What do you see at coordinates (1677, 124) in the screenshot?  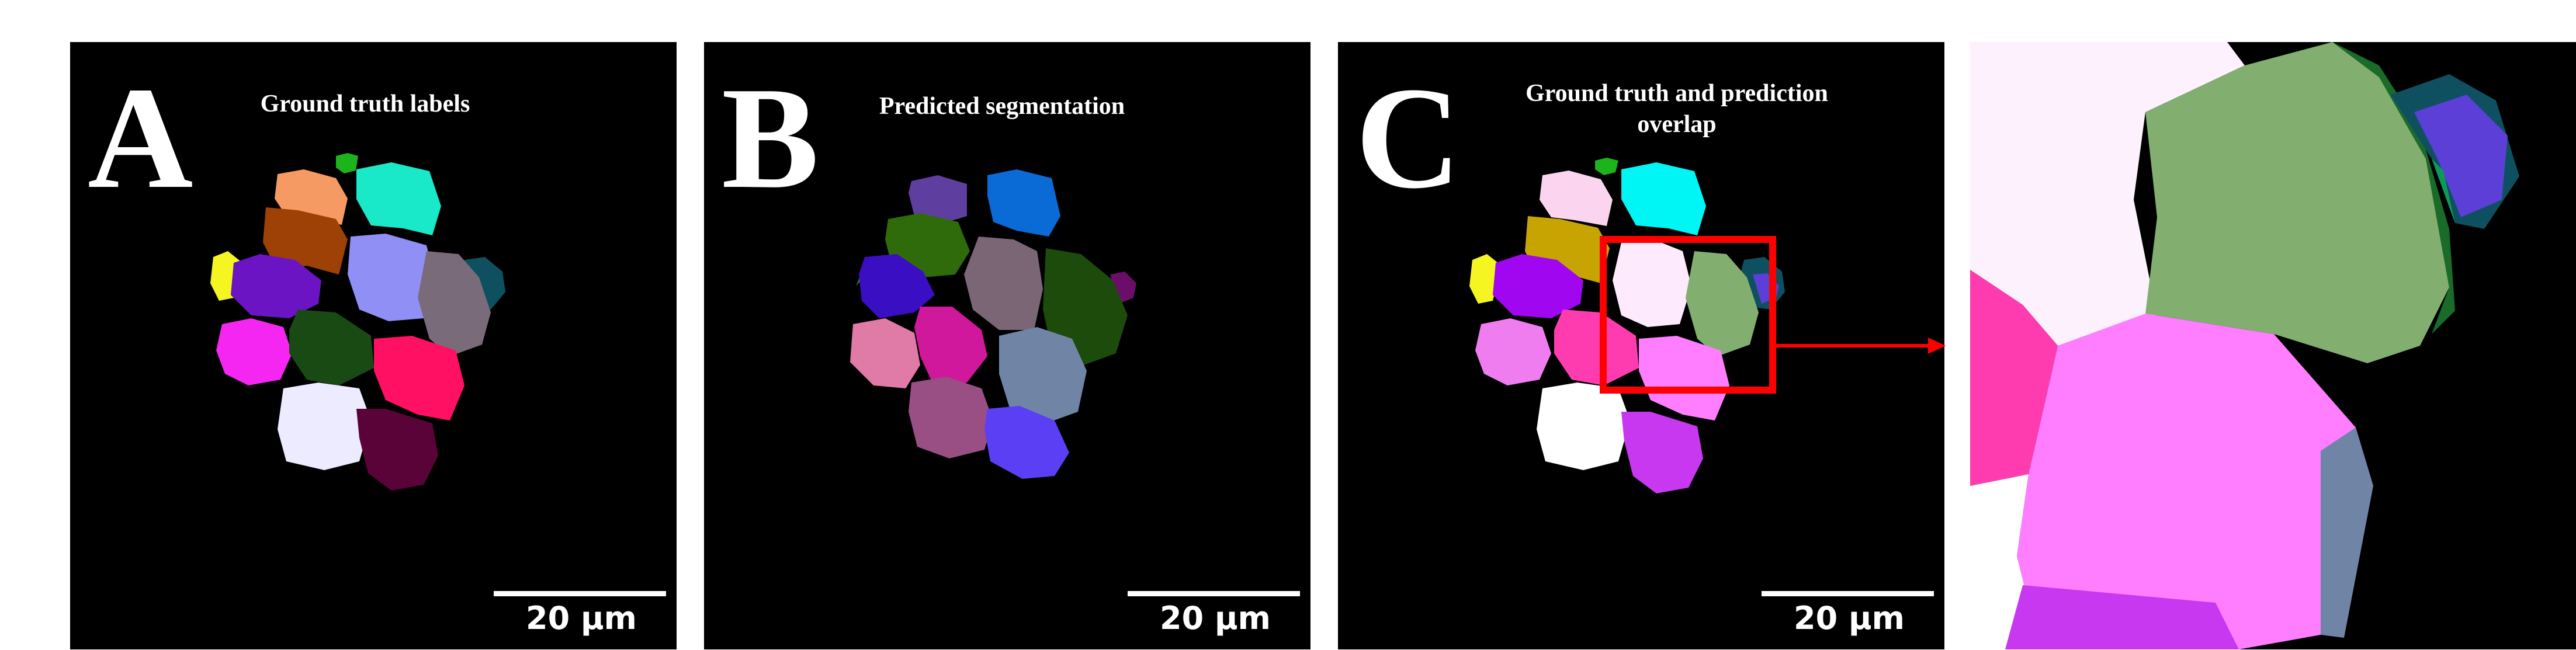 I see `panel-c-title-line2: overlap` at bounding box center [1677, 124].